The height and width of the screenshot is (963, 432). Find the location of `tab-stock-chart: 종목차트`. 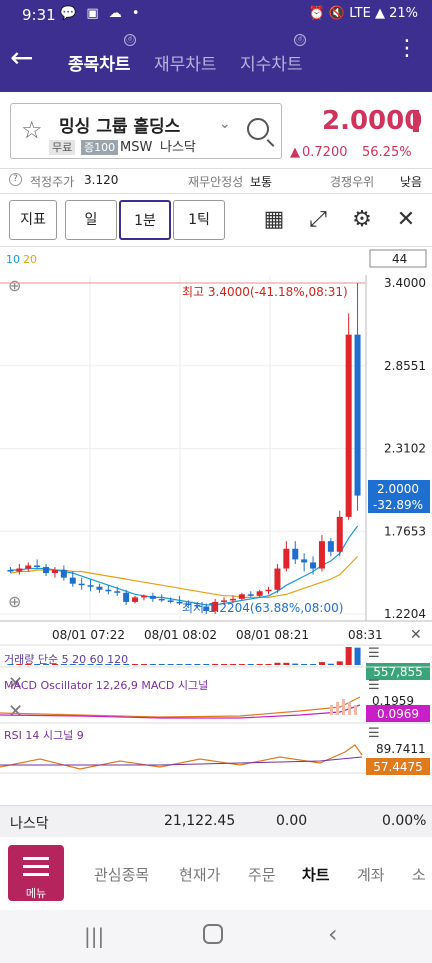

tab-stock-chart: 종목차트 is located at coordinates (99, 65).